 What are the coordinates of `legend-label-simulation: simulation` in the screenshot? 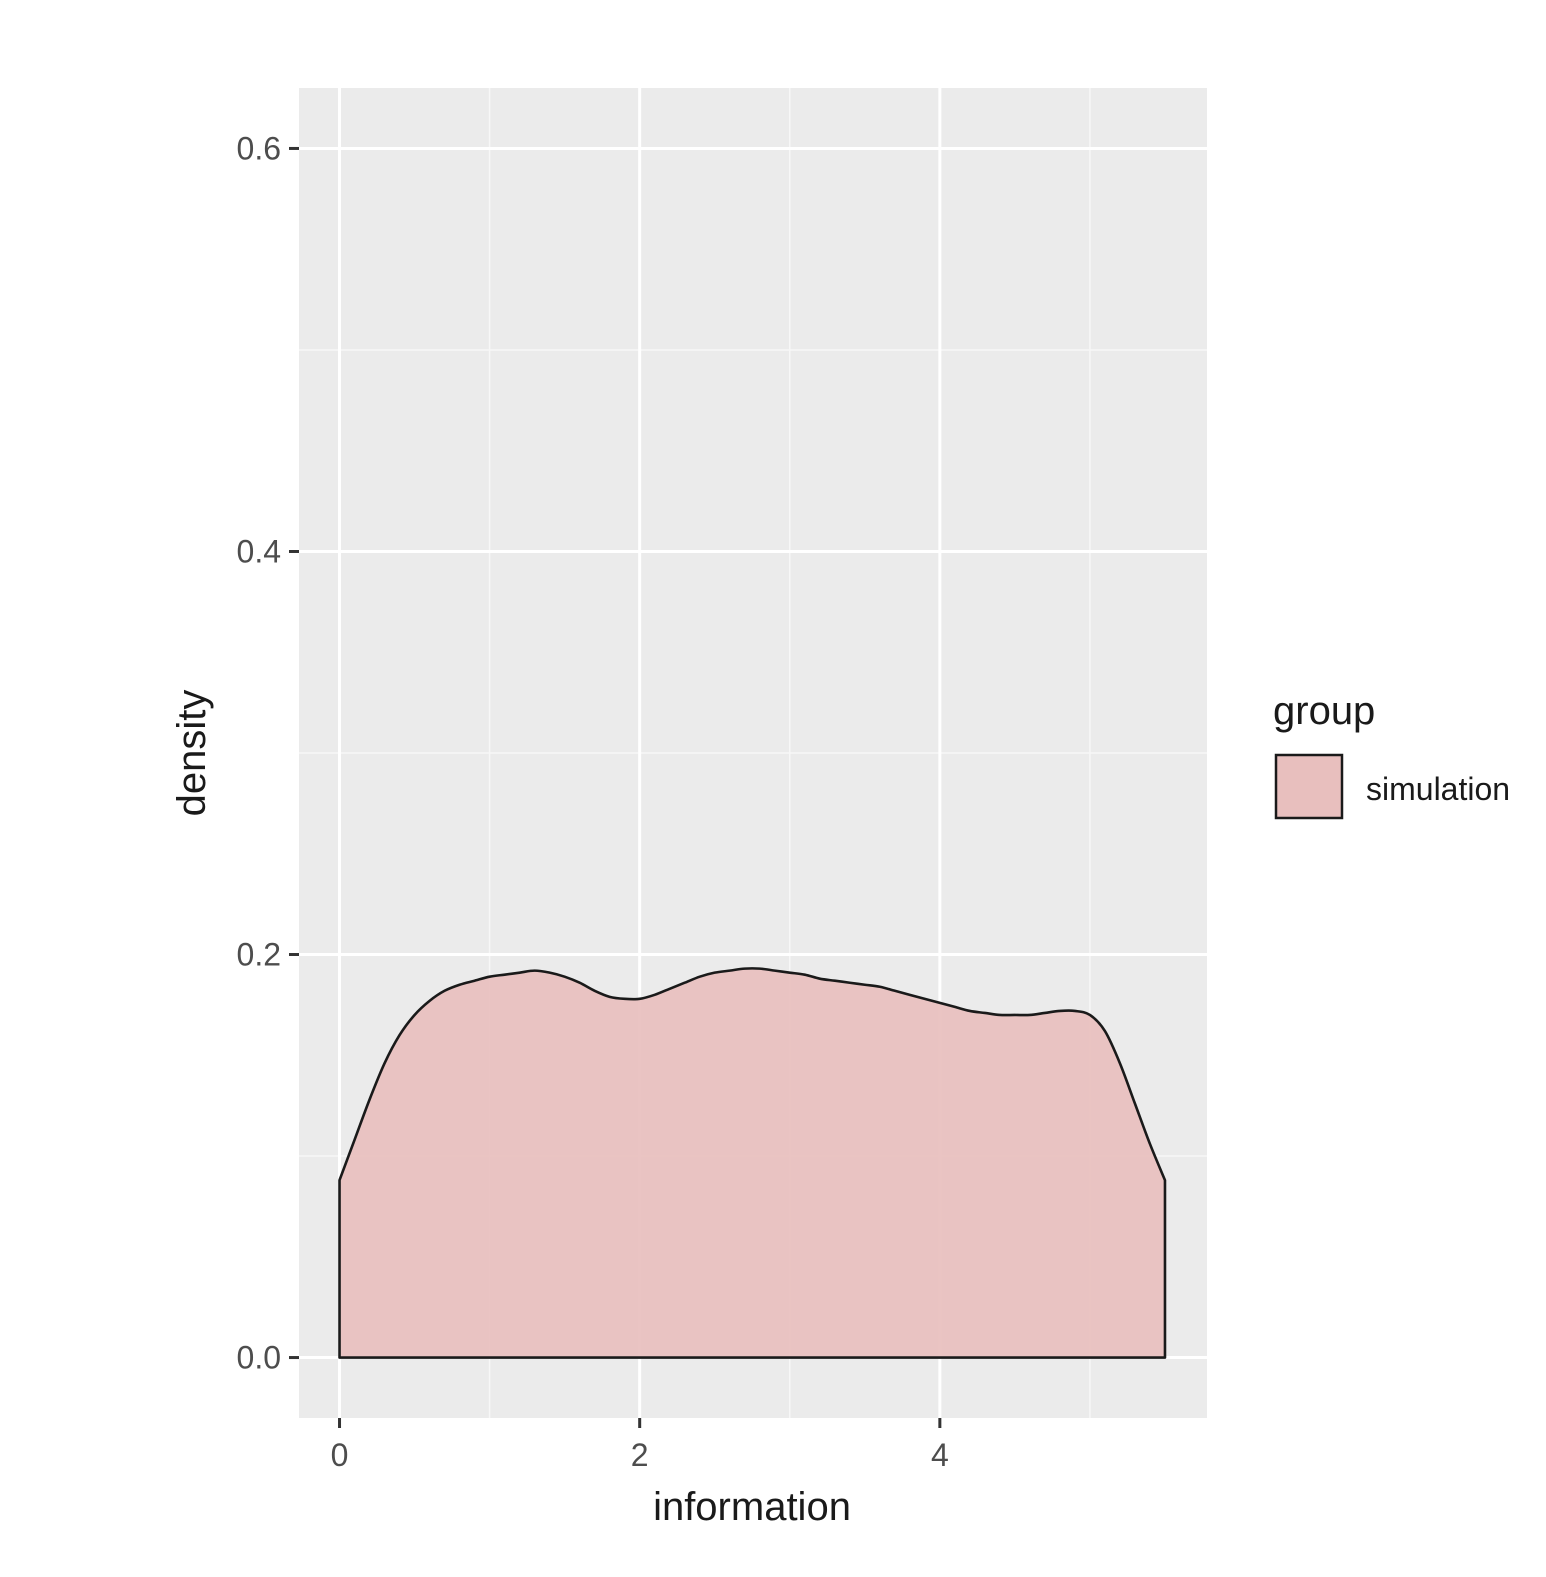 It's located at (1438, 789).